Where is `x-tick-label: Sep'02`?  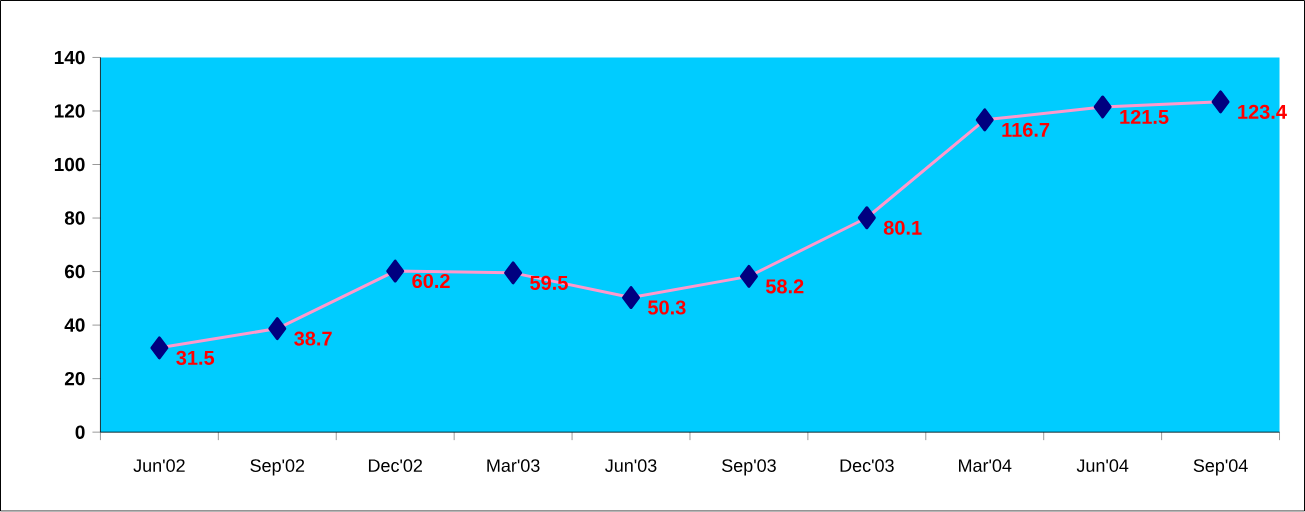
x-tick-label: Sep'02 is located at coordinates (277, 467).